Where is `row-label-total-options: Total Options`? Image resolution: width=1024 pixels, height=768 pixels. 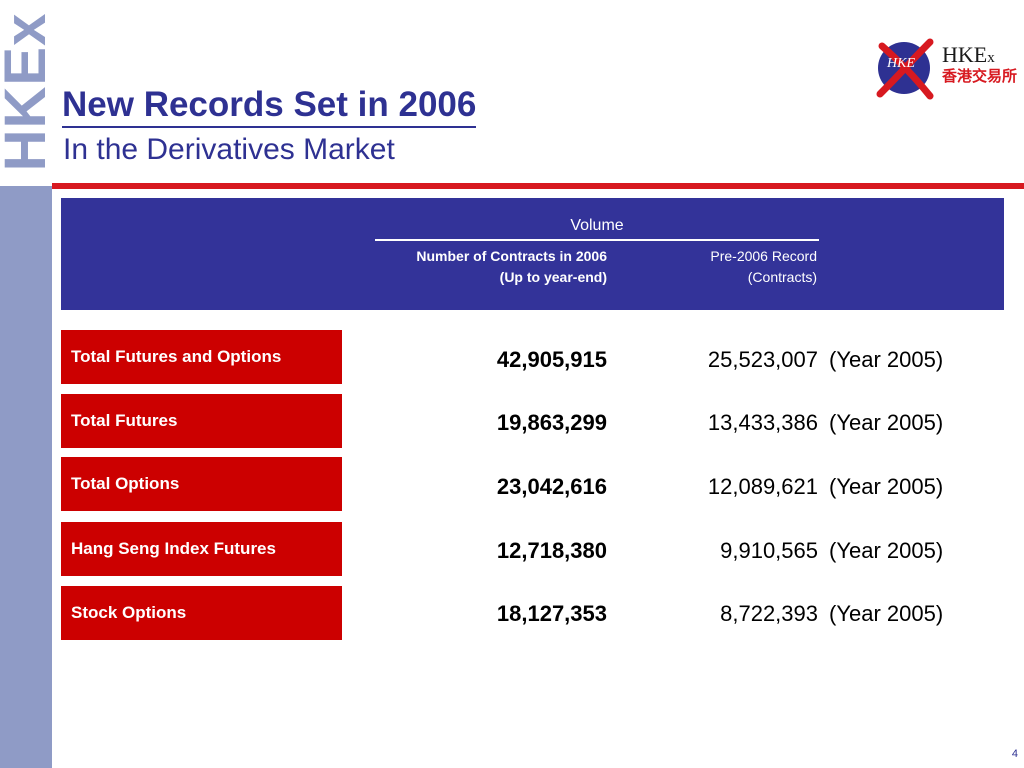
row-label-total-options: Total Options is located at coordinates (201, 484).